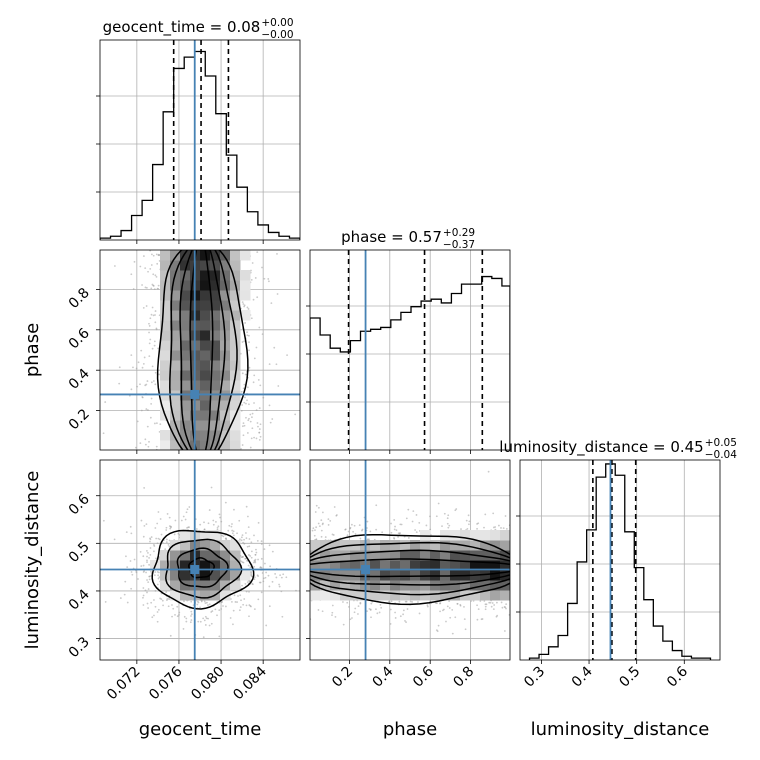 The width and height of the screenshot is (760, 760). Describe the element at coordinates (79, 419) in the screenshot. I see `y-tick-label-phase: 0.2` at that location.